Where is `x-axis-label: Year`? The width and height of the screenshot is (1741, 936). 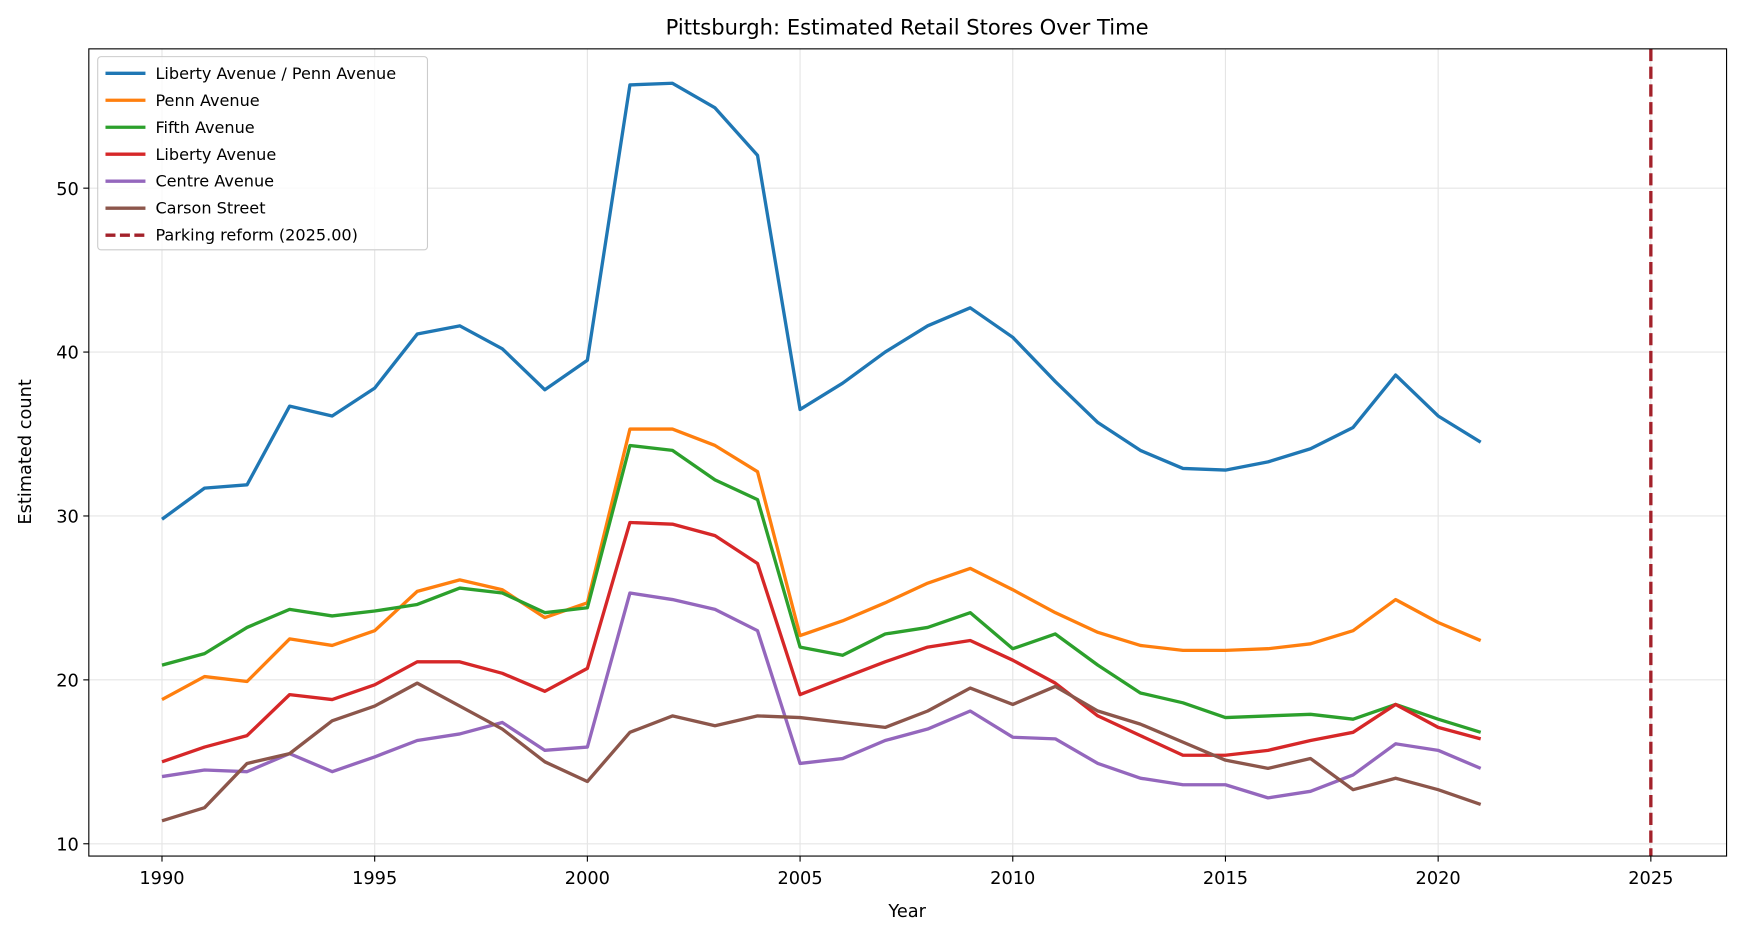 x-axis-label: Year is located at coordinates (906, 912).